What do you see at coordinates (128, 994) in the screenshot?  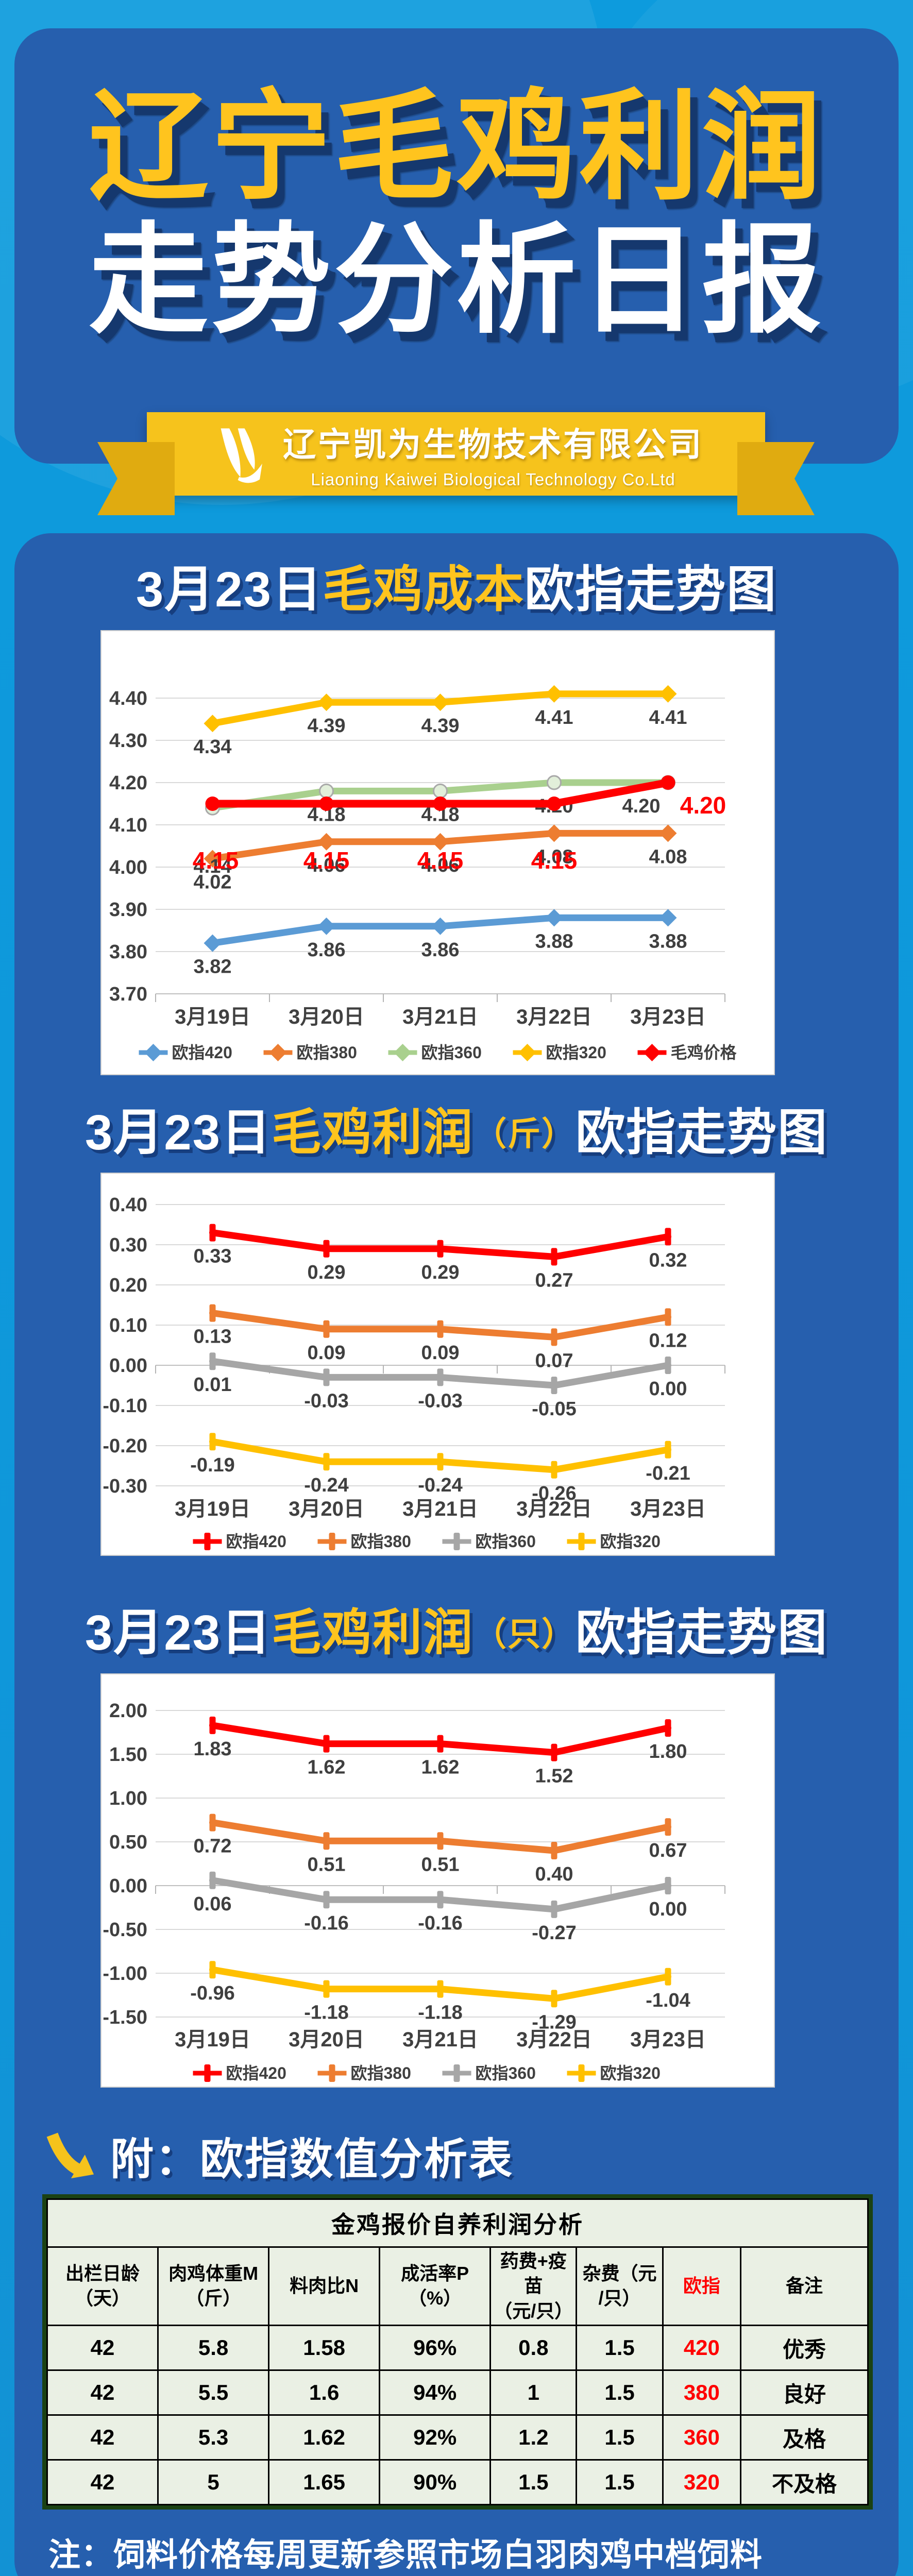 I see `y-tick-label: 3.70` at bounding box center [128, 994].